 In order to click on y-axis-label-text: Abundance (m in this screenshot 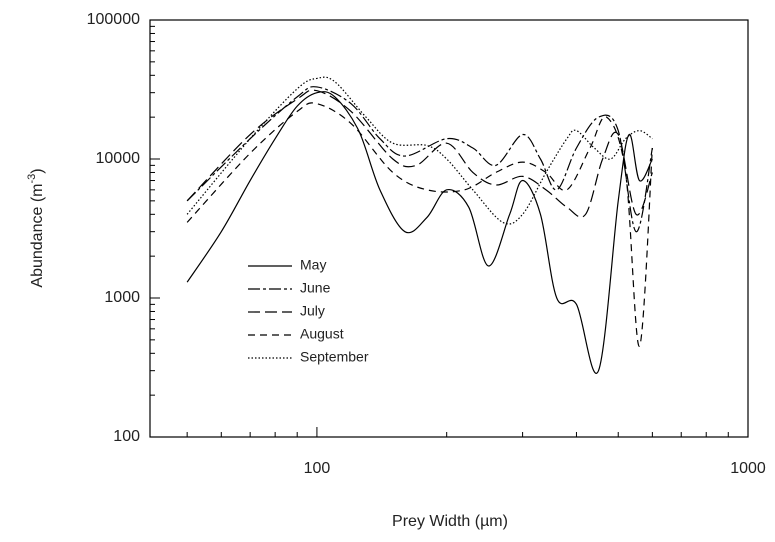, I will do `click(37, 236)`.